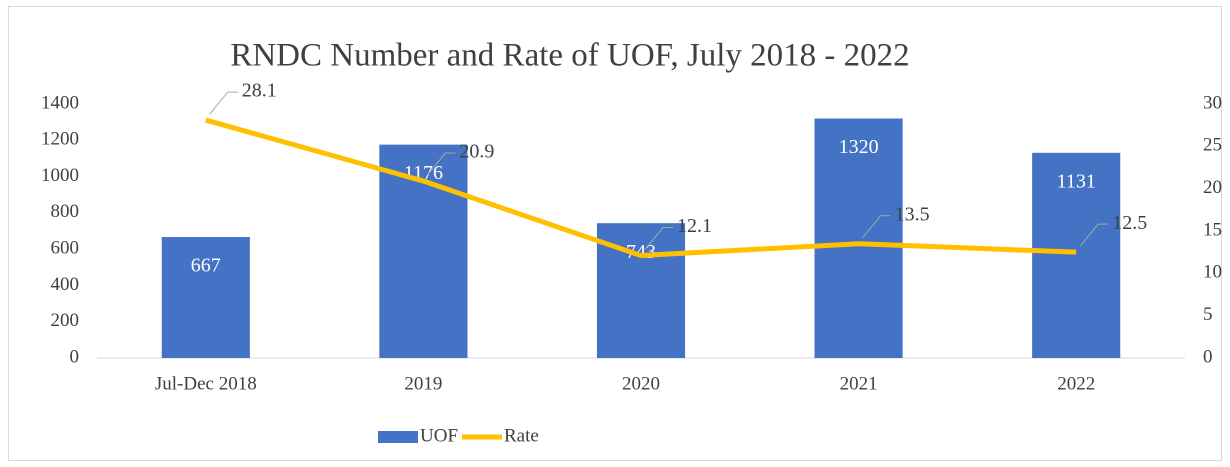  What do you see at coordinates (60, 139) in the screenshot?
I see `y-tick-label: 1200` at bounding box center [60, 139].